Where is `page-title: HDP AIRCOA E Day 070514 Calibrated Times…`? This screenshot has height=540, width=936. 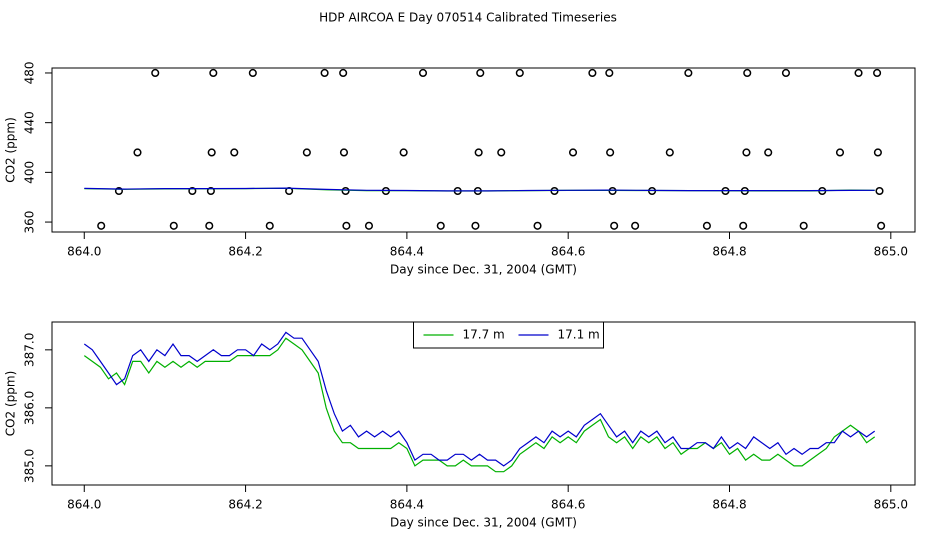
page-title: HDP AIRCOA E Day 070514 Calibrated Times… is located at coordinates (468, 18).